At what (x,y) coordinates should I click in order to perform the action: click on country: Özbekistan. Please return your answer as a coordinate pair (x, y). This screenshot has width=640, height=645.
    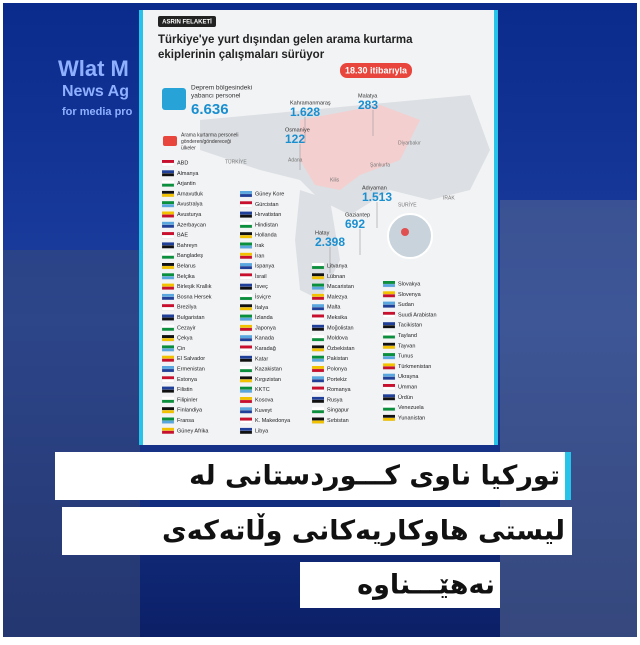
    Looking at the image, I should click on (341, 348).